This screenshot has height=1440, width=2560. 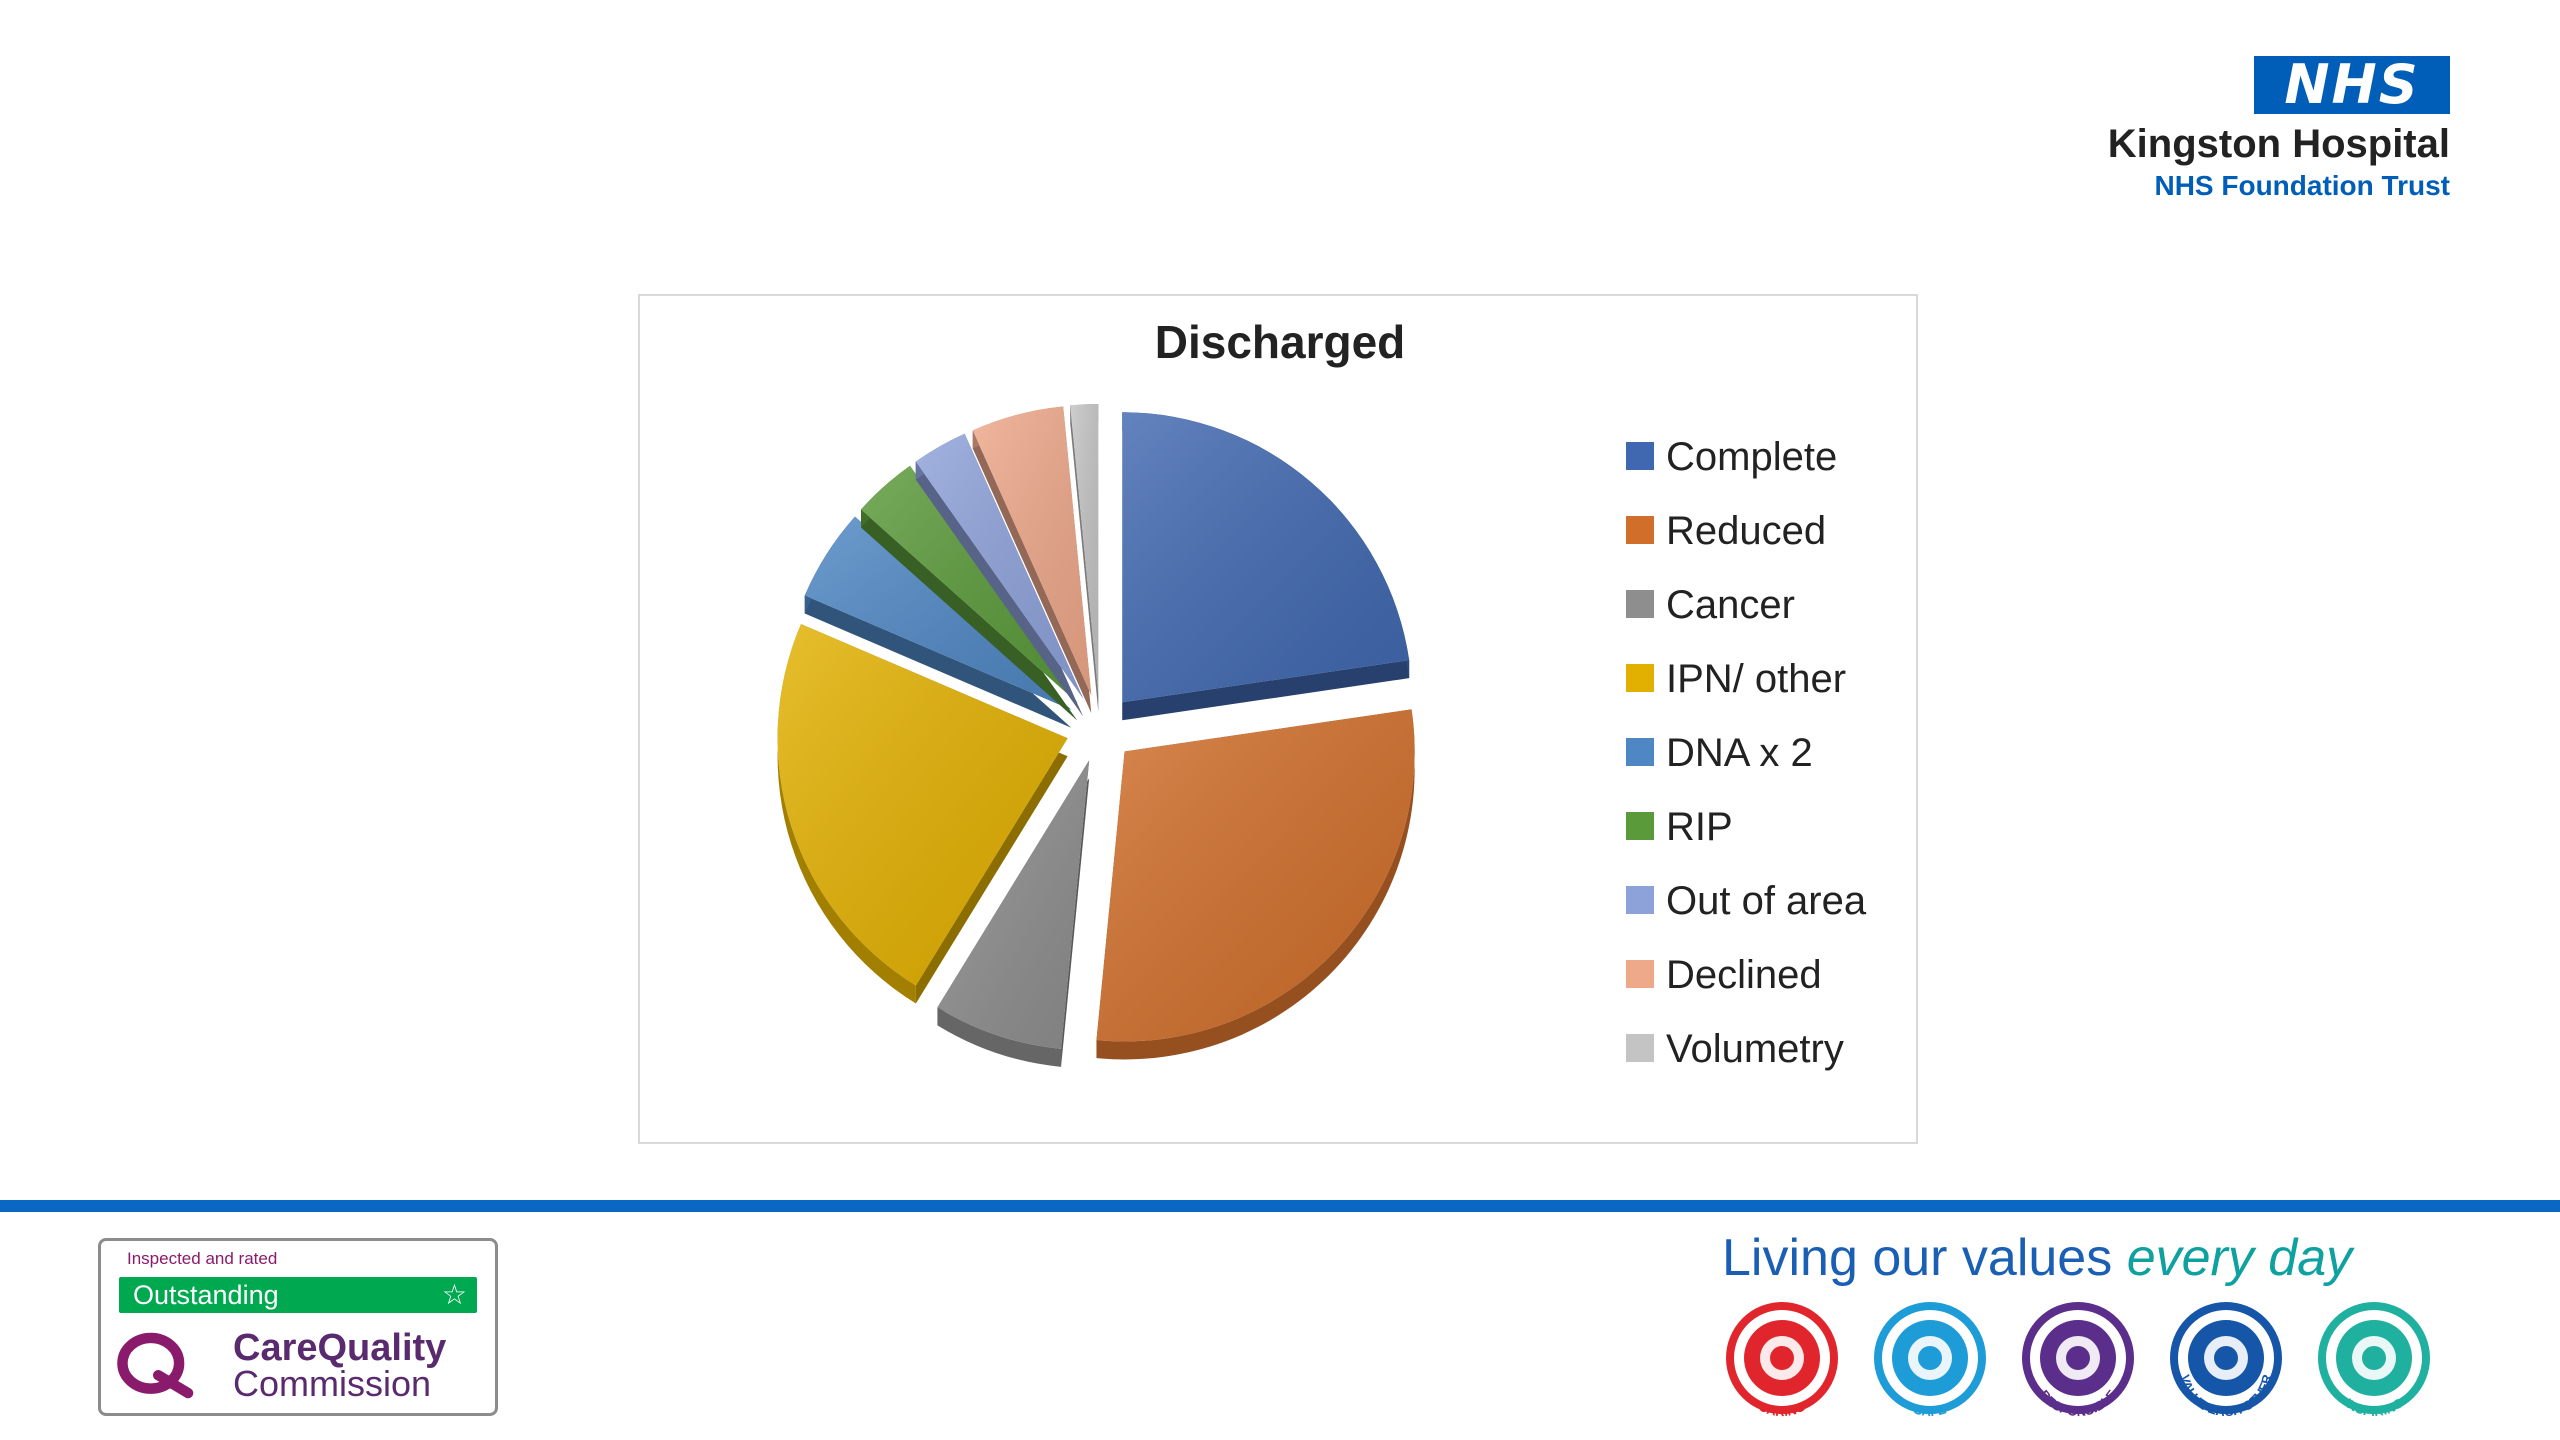 I want to click on legend-label-1: Reduced, so click(x=1746, y=531).